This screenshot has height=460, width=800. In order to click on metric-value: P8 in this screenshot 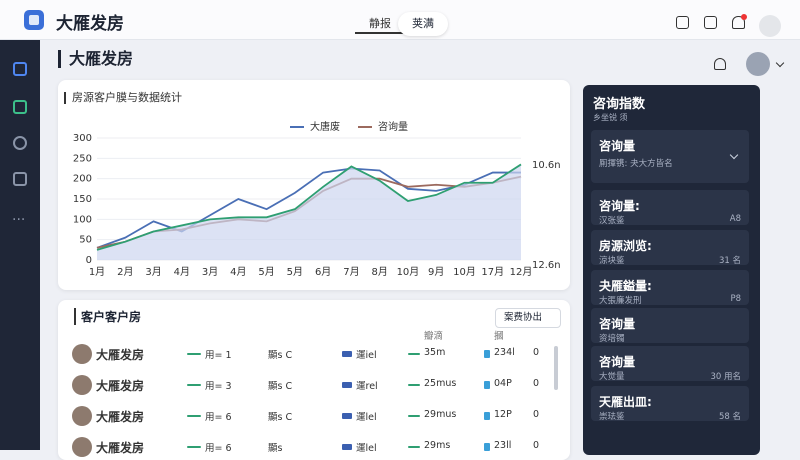, I will do `click(735, 299)`.